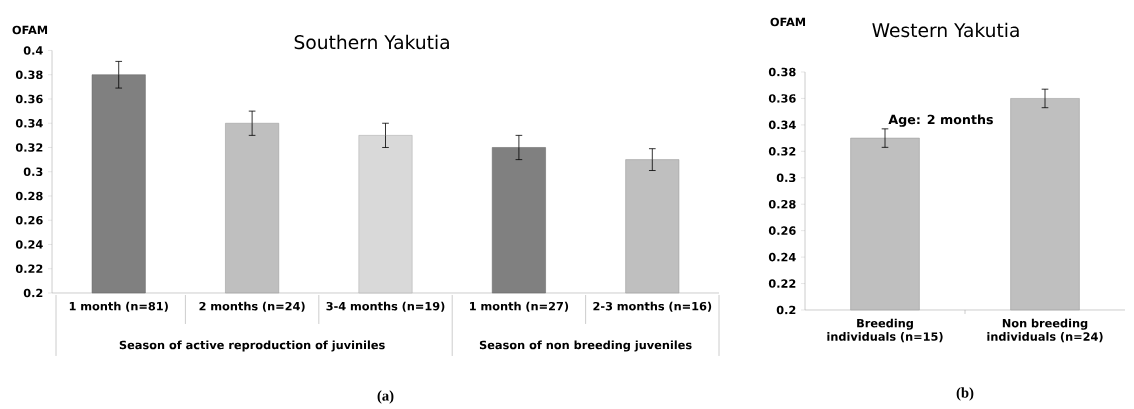  I want to click on x-tick-label: 3-4 months (n=19), so click(385, 306).